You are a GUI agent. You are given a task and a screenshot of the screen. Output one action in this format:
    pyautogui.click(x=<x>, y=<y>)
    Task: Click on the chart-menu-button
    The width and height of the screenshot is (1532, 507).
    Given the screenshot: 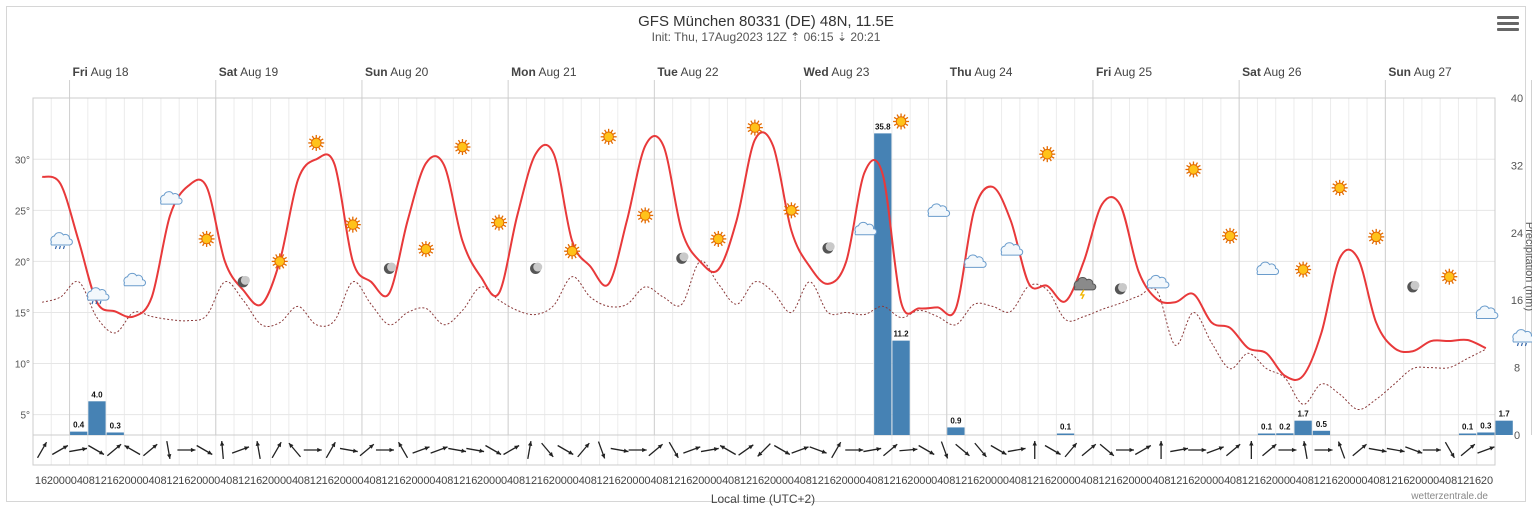 What is the action you would take?
    pyautogui.click(x=1508, y=26)
    